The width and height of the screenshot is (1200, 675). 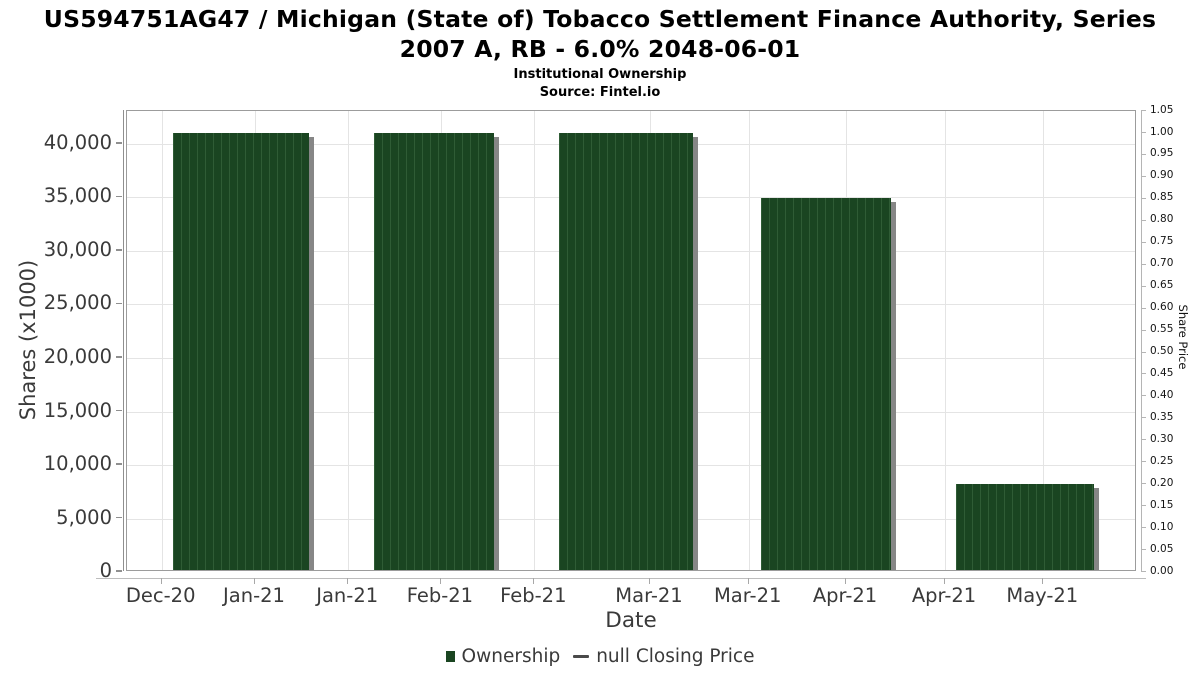 What do you see at coordinates (1162, 526) in the screenshot?
I see `y-axis-right-tick-label: 0.10` at bounding box center [1162, 526].